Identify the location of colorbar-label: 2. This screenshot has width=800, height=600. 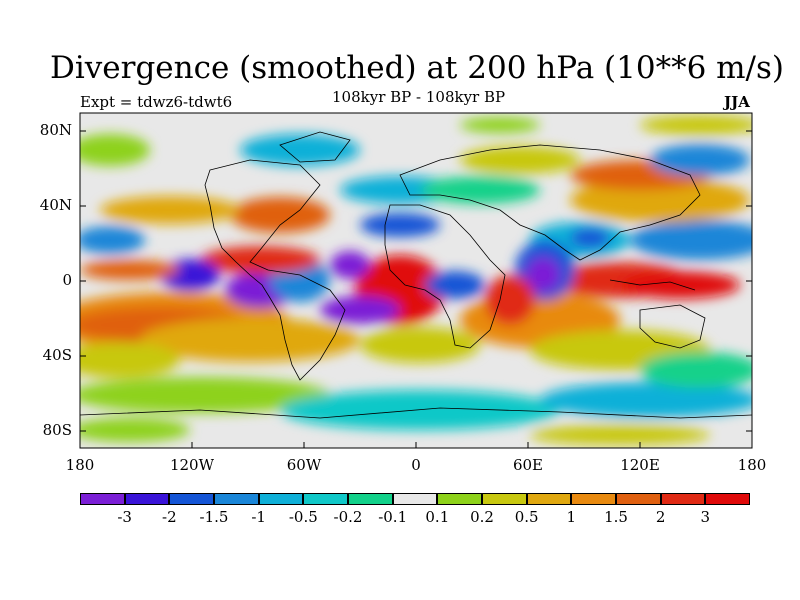
(660, 517).